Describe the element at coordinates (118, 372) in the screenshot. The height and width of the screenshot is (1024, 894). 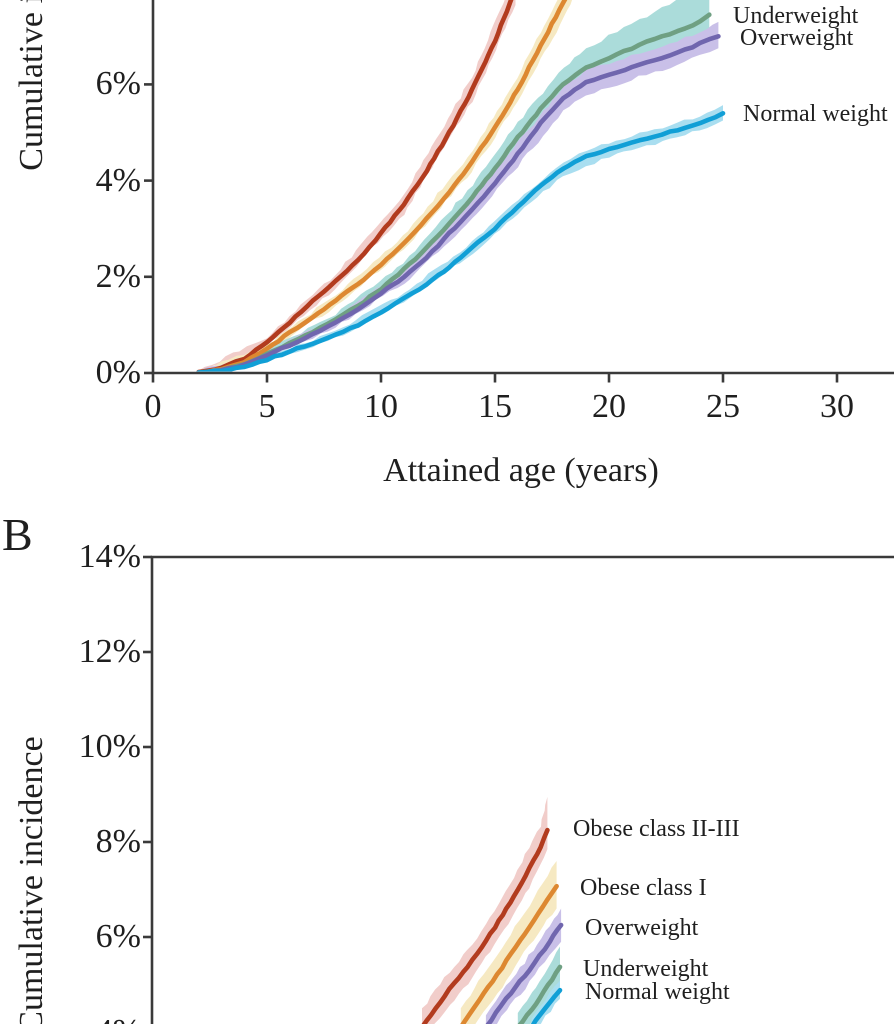
I see `panel-a-ytick-label-0: 0%` at that location.